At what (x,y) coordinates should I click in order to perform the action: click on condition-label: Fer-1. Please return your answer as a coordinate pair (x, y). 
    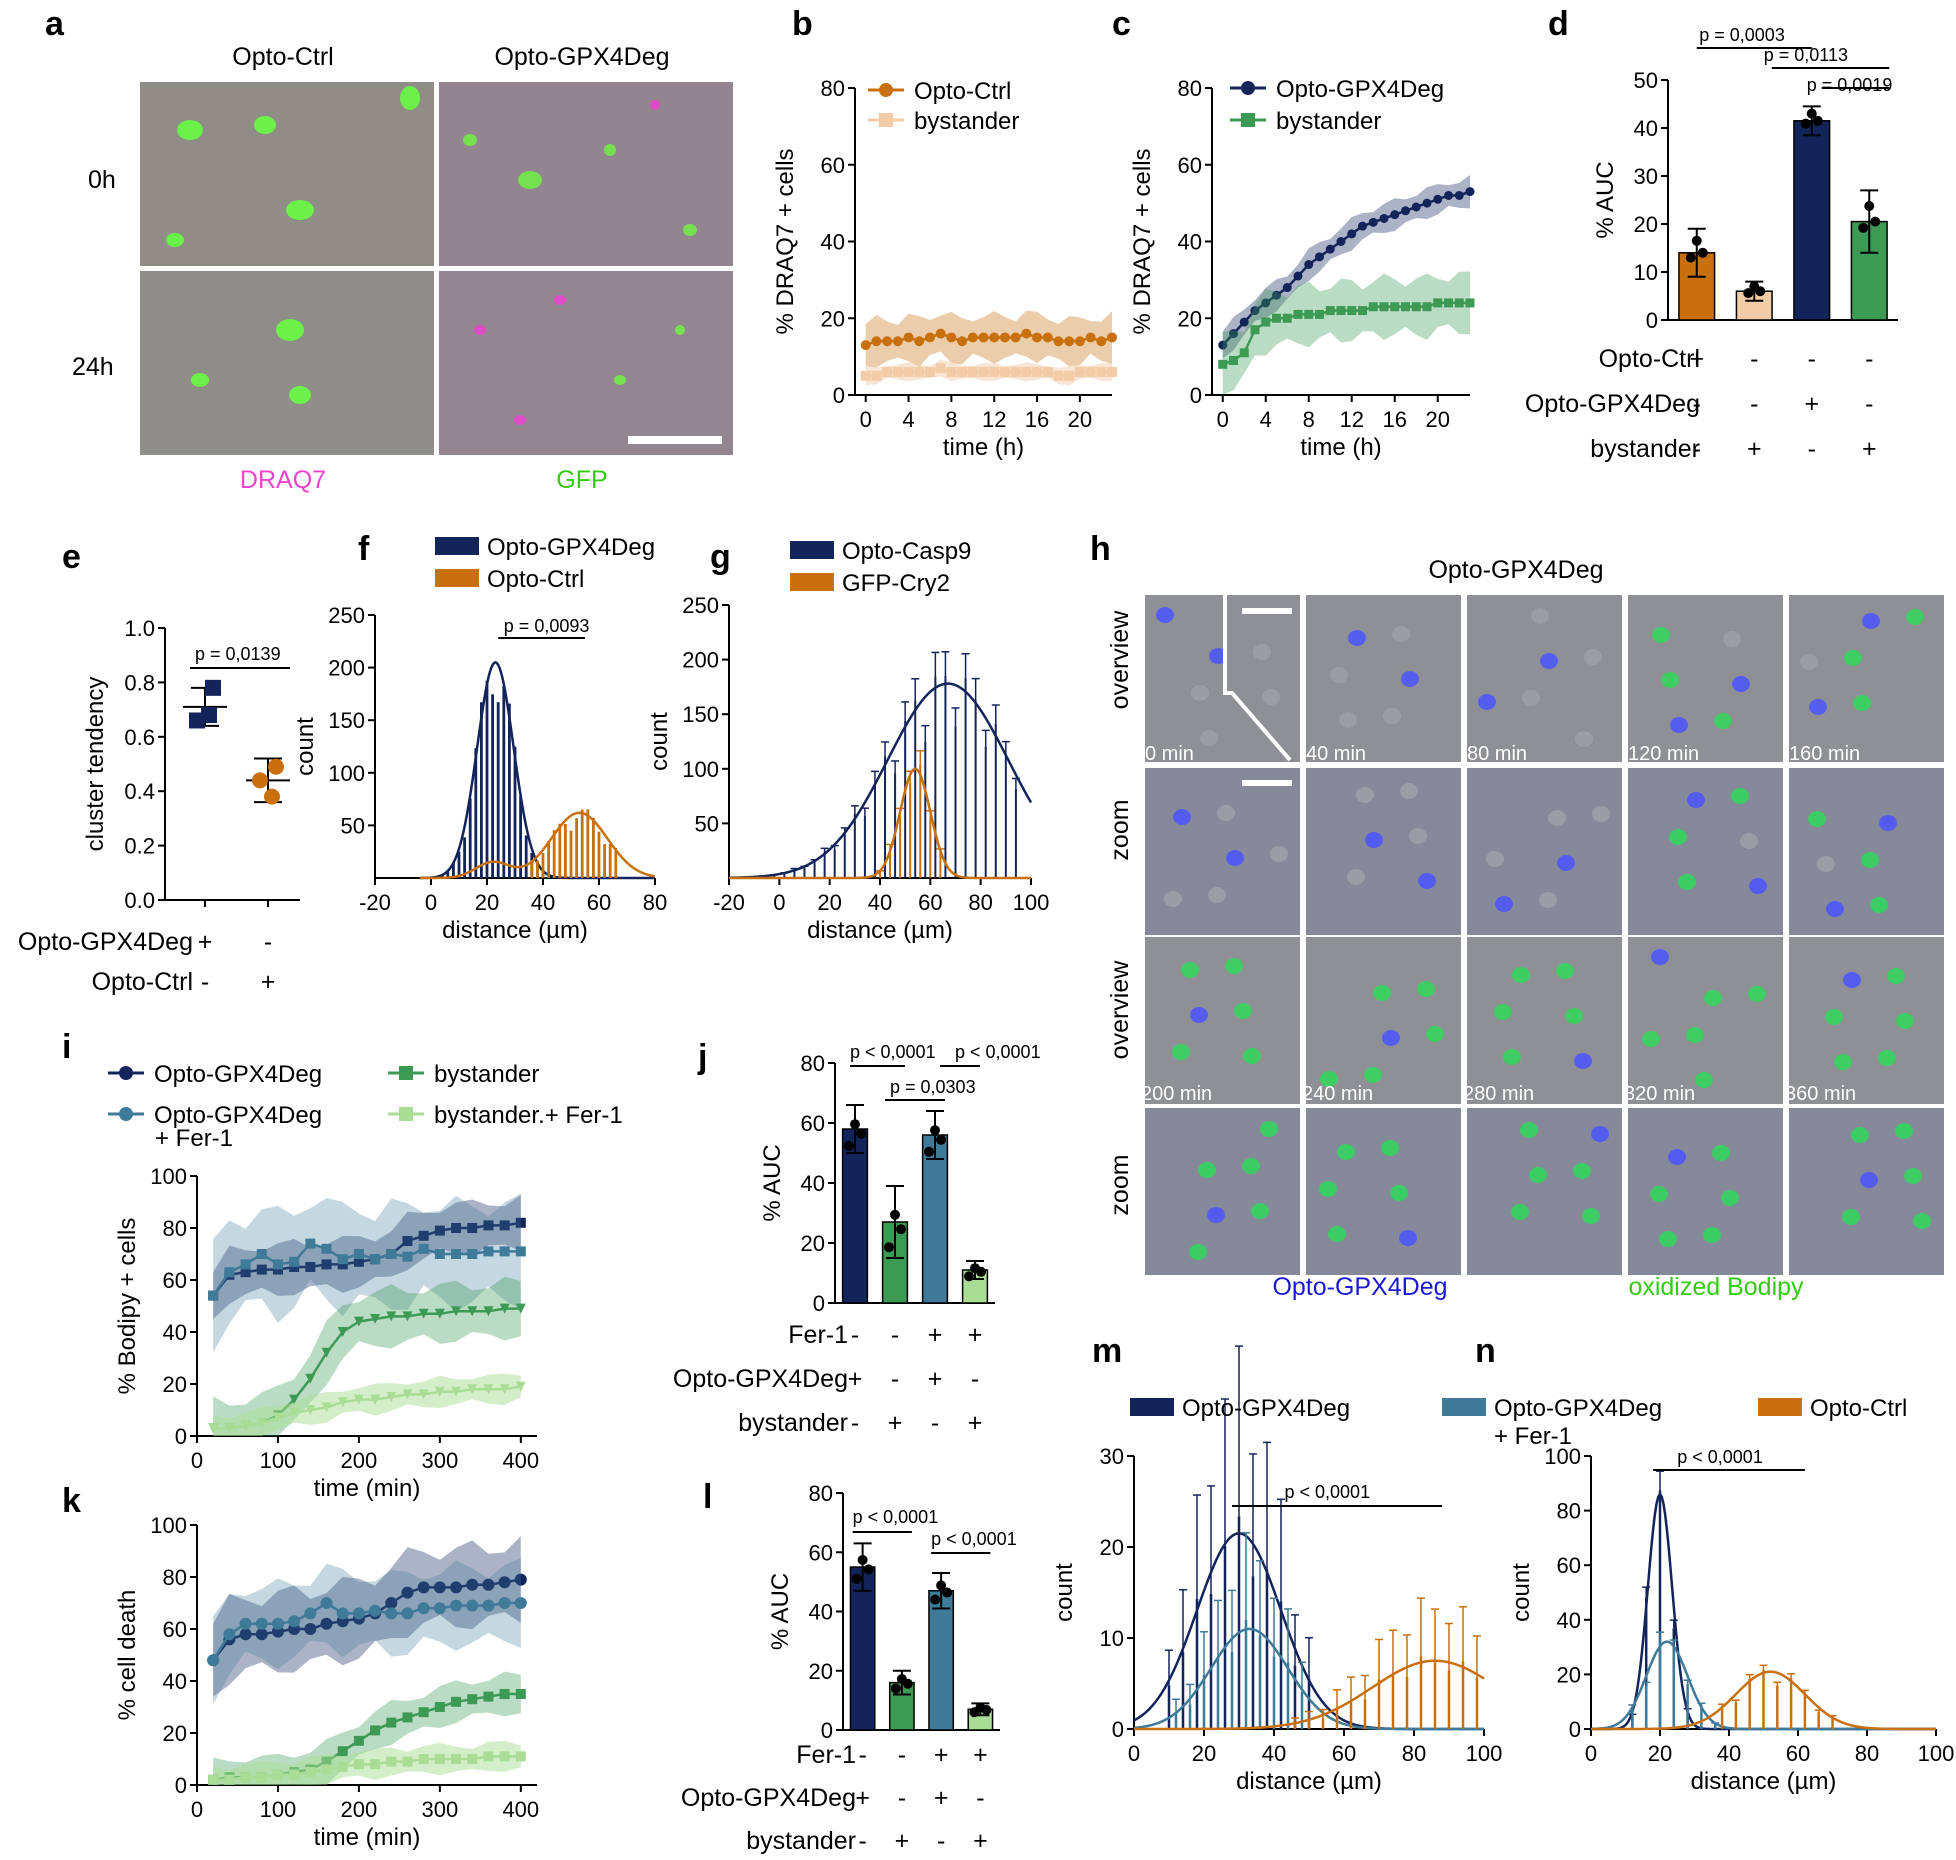
    Looking at the image, I should click on (818, 1335).